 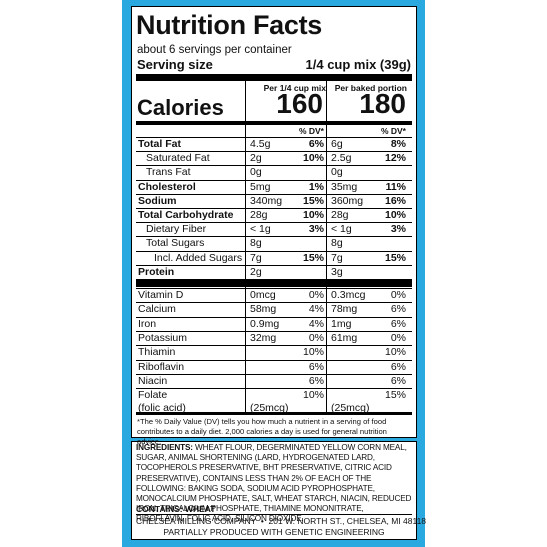 What do you see at coordinates (294, 88) in the screenshot?
I see `column-header: Per 1/4 cup mix` at bounding box center [294, 88].